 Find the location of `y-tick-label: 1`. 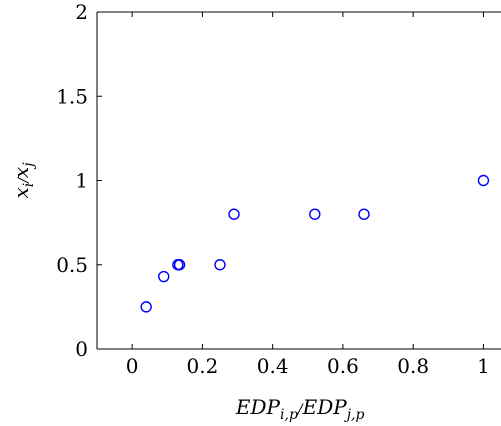

y-tick-label: 1 is located at coordinates (81, 181).